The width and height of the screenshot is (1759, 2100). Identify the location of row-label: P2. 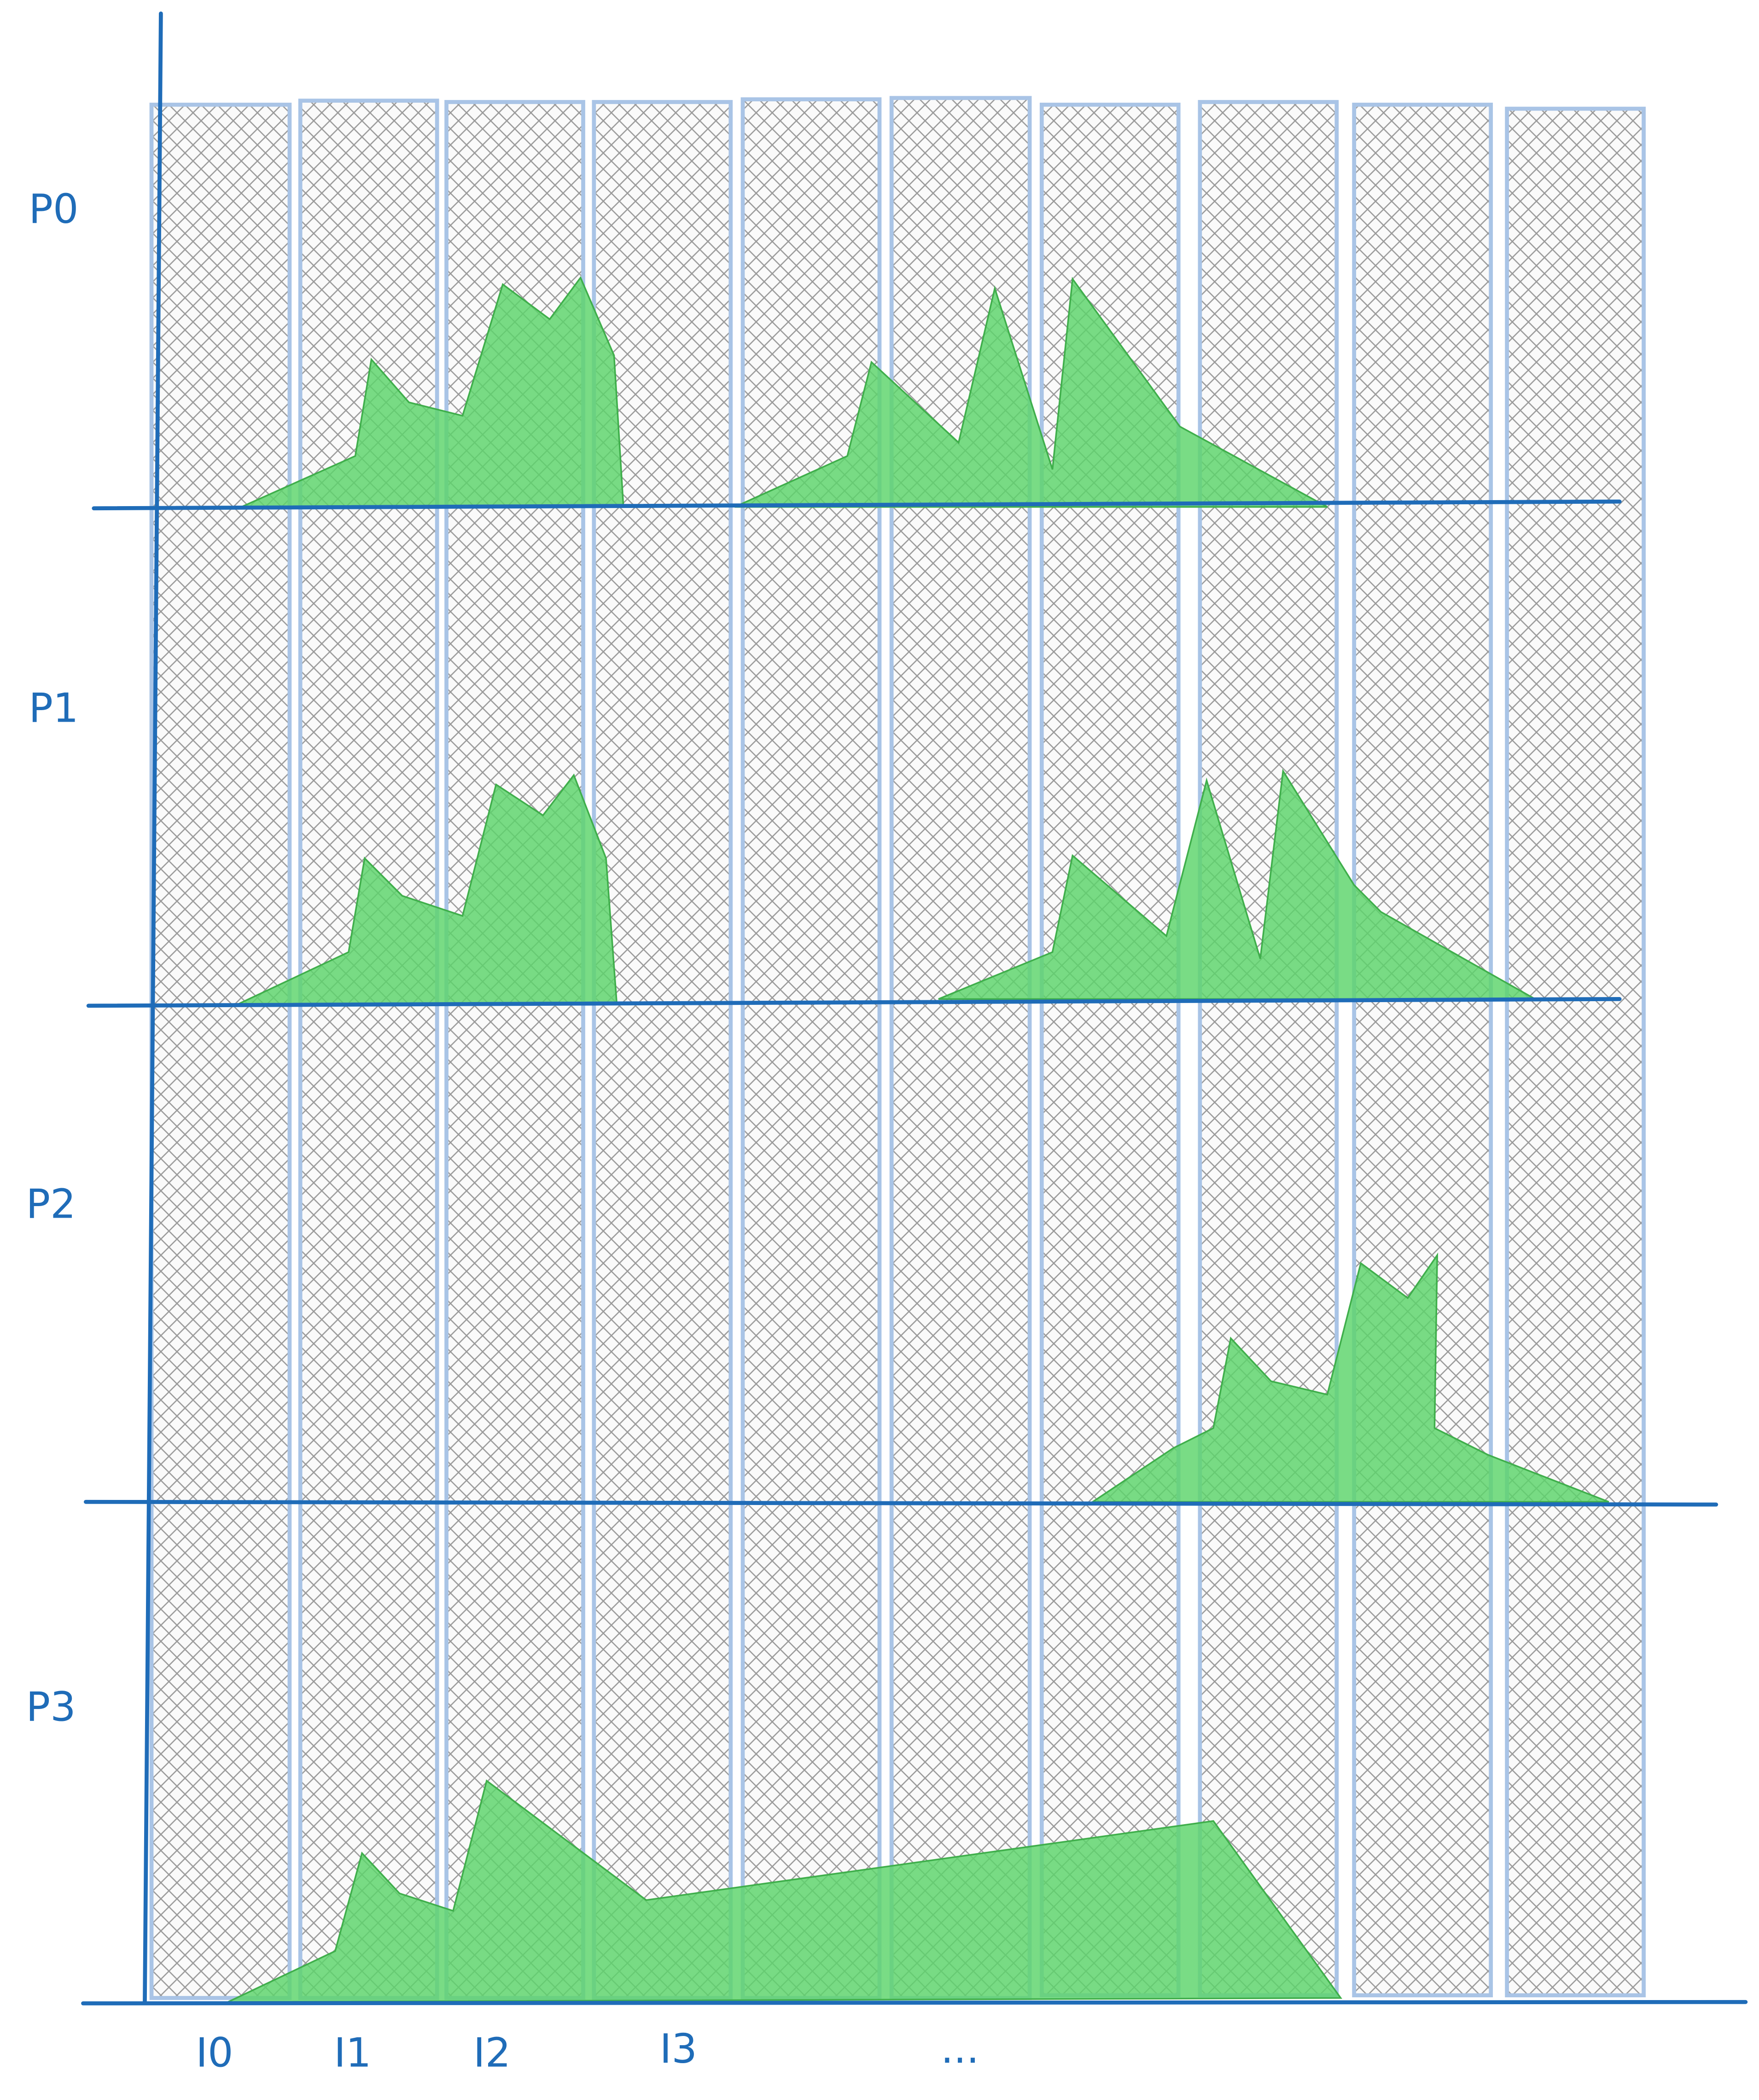
(51, 1204).